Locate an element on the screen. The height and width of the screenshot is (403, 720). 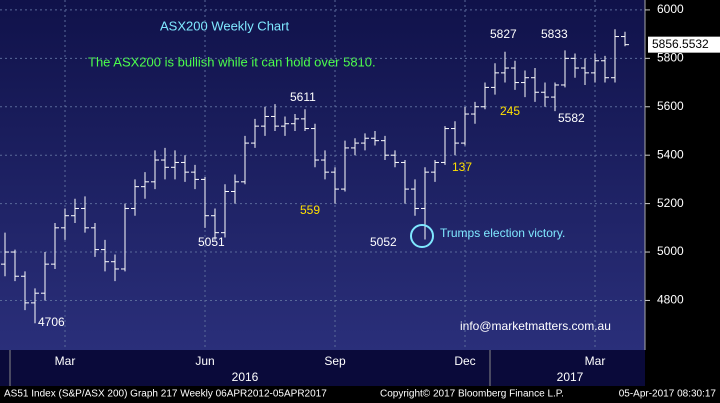
y-tick-label: 5000 is located at coordinates (670, 251).